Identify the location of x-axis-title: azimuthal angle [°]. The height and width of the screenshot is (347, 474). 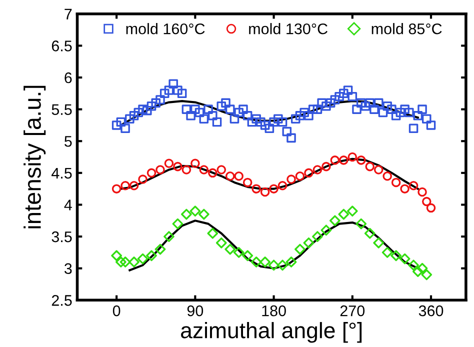
(271, 332).